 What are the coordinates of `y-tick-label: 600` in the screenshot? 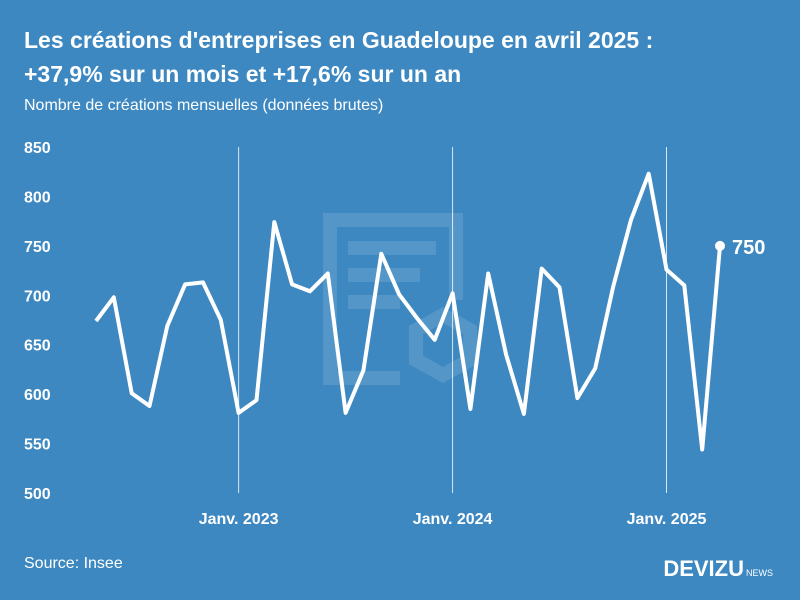 It's located at (37, 395).